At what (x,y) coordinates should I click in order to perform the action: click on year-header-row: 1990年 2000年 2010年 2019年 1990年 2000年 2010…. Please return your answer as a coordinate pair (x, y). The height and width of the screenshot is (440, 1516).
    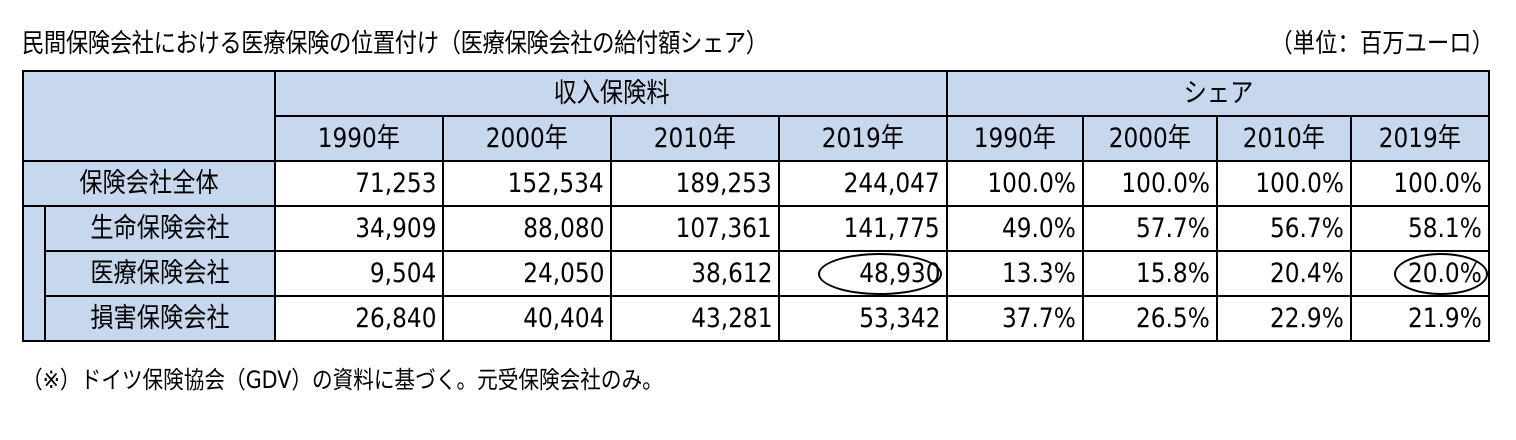
    Looking at the image, I should click on (756, 138).